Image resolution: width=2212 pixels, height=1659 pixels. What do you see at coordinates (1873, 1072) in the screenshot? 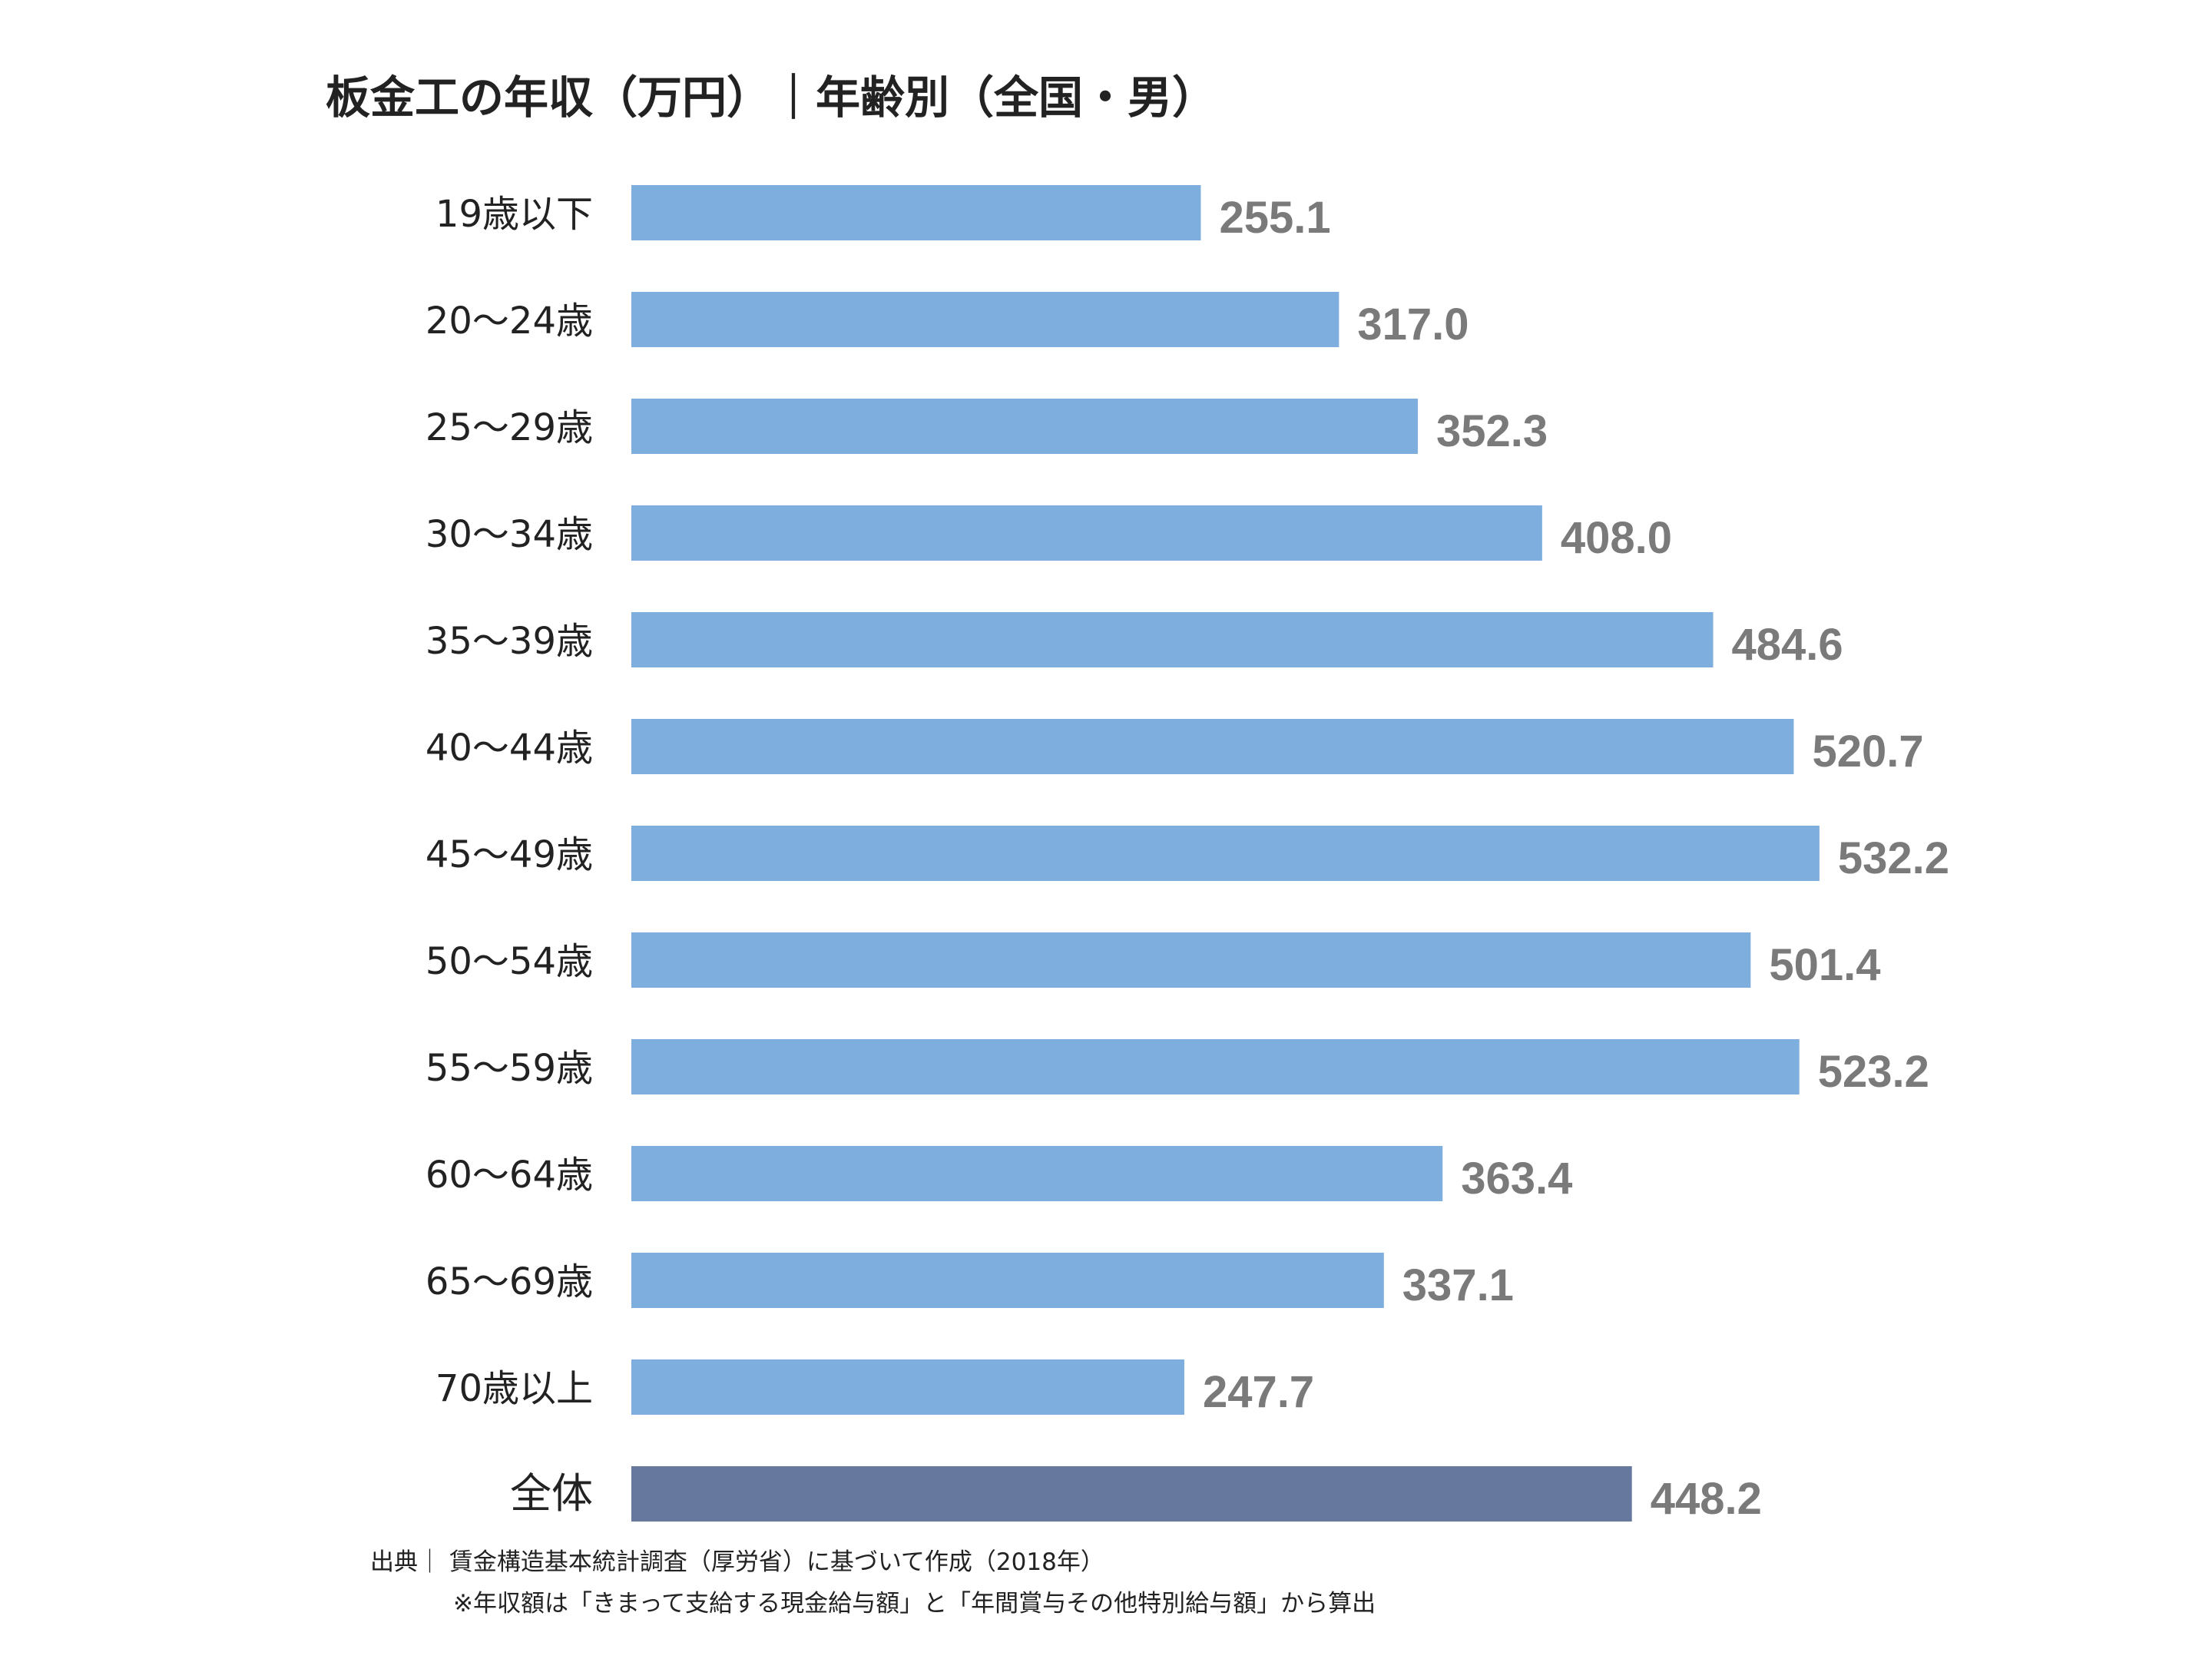
I see `value-label: 523.2` at bounding box center [1873, 1072].